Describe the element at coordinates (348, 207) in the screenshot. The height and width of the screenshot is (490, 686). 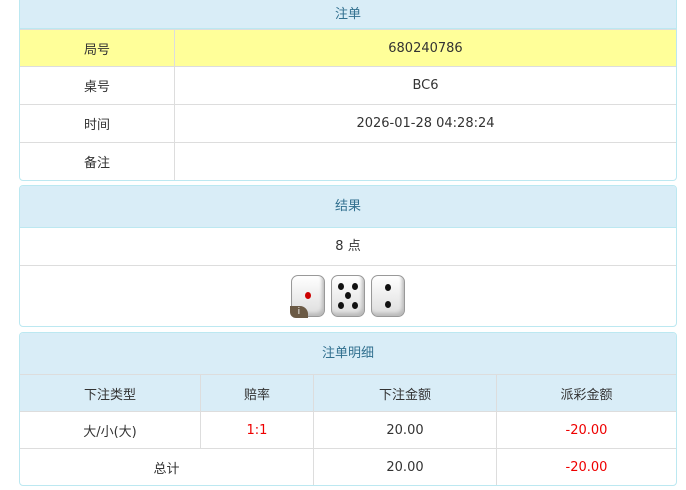
I see `result-title: 结果` at that location.